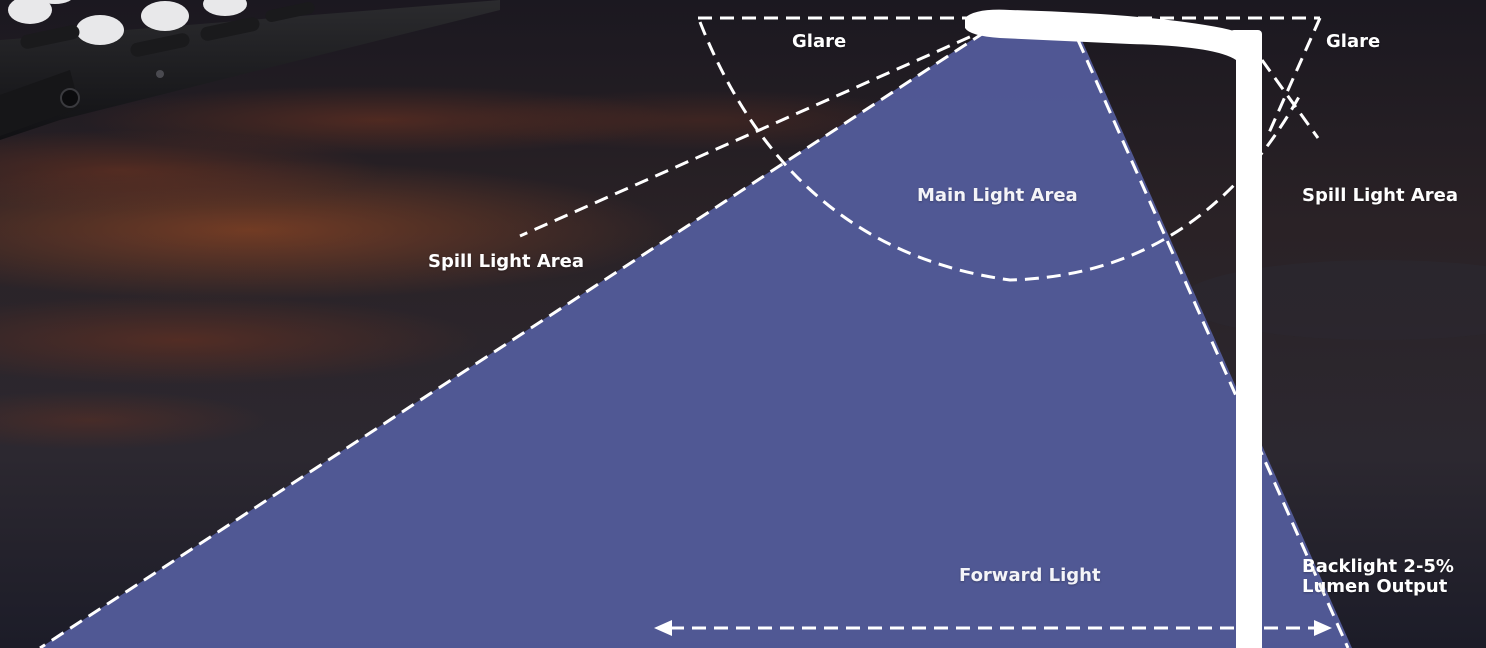 The height and width of the screenshot is (648, 1486). What do you see at coordinates (1380, 195) in the screenshot?
I see `spill-light-area-label-right: Spill Light Area` at bounding box center [1380, 195].